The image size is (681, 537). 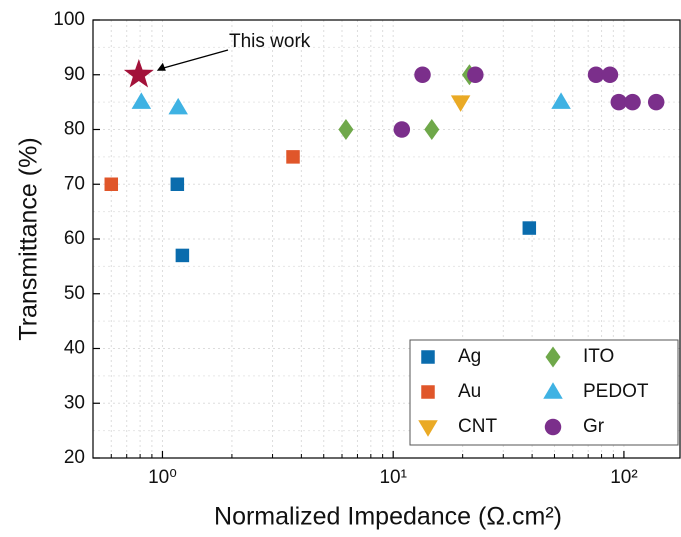 I want to click on y-tick-label: 80, so click(x=74, y=129).